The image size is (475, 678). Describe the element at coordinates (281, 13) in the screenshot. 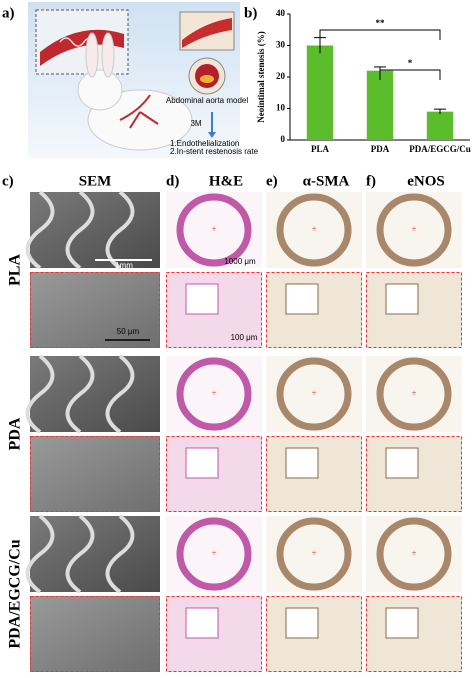

I see `y-tick-label: 40` at that location.